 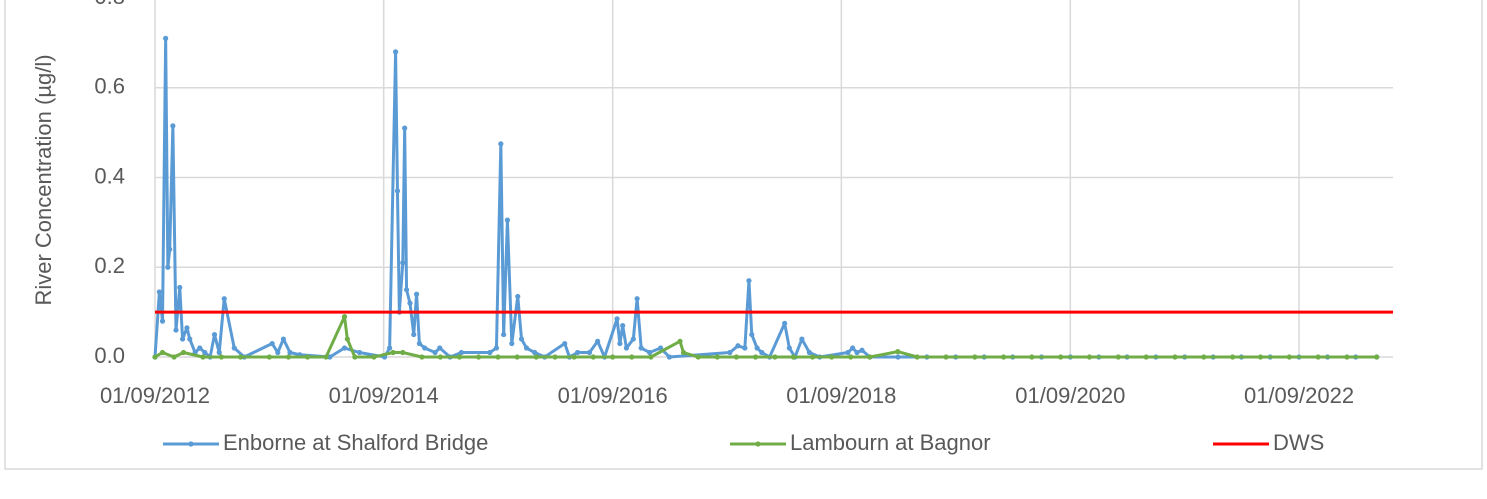 I want to click on y-tick-label: 0.8, so click(x=109, y=4).